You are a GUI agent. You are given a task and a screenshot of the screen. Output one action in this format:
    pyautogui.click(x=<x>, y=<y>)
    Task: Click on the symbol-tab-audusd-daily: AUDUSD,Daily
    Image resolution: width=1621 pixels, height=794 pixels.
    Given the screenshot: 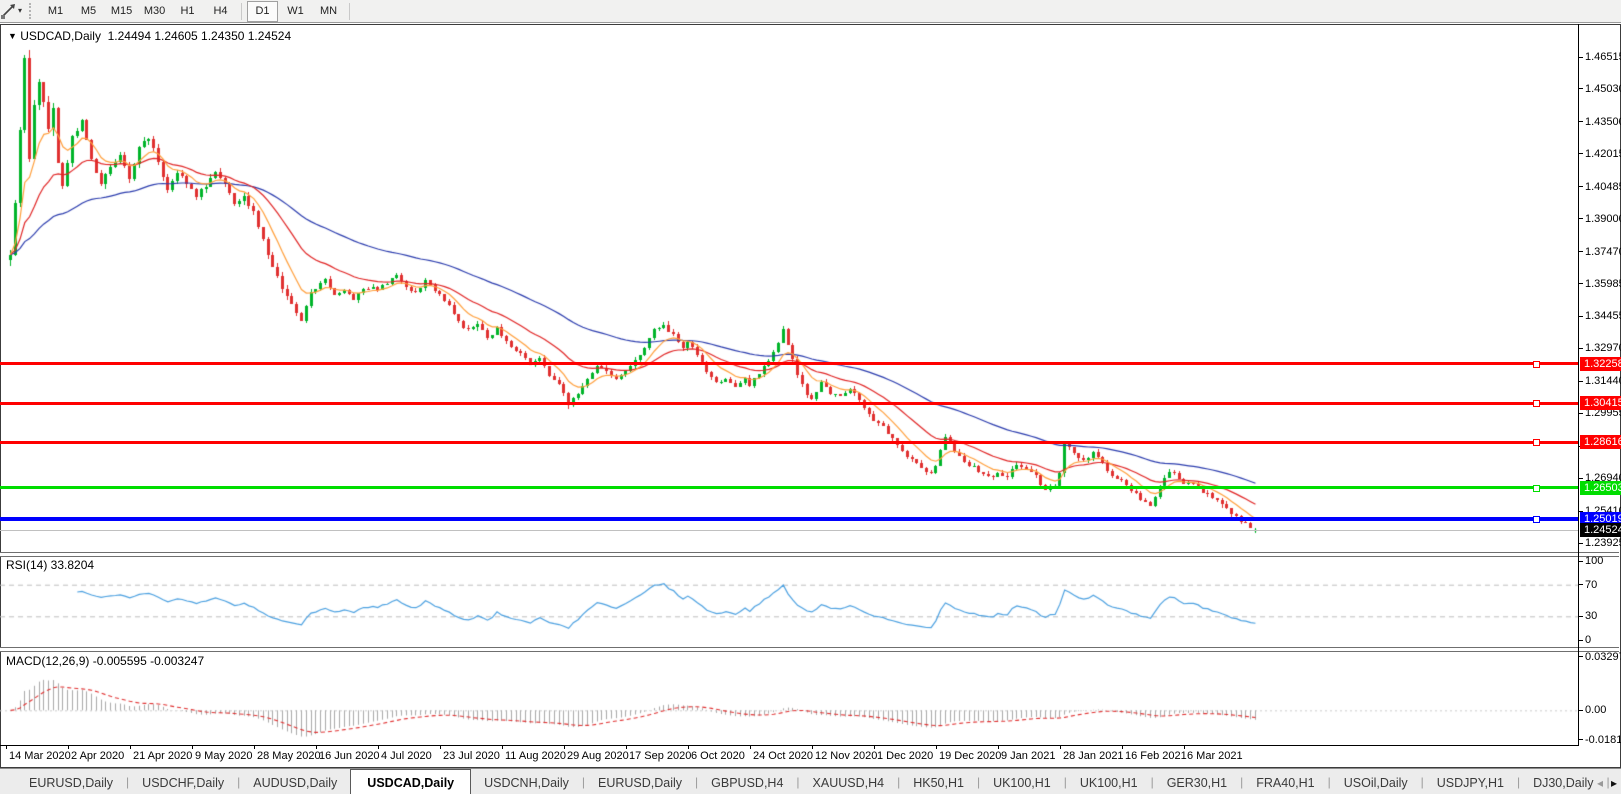 What is the action you would take?
    pyautogui.click(x=295, y=783)
    